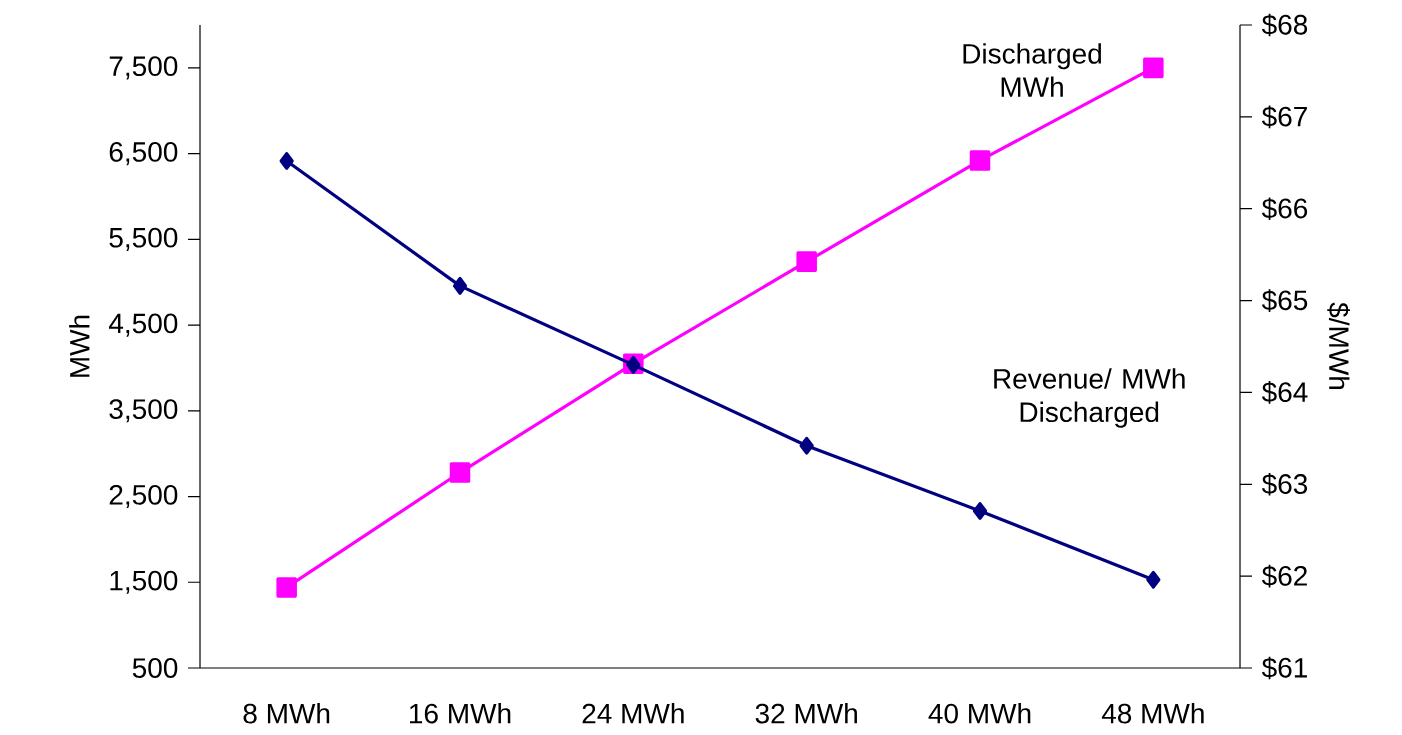  I want to click on y2-axis-title: $/MWh, so click(1338, 346).